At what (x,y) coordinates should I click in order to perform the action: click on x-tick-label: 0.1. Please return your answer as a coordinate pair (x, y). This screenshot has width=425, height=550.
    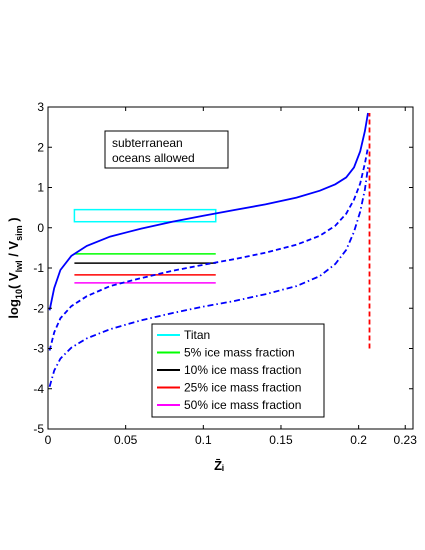
    Looking at the image, I should click on (203, 440).